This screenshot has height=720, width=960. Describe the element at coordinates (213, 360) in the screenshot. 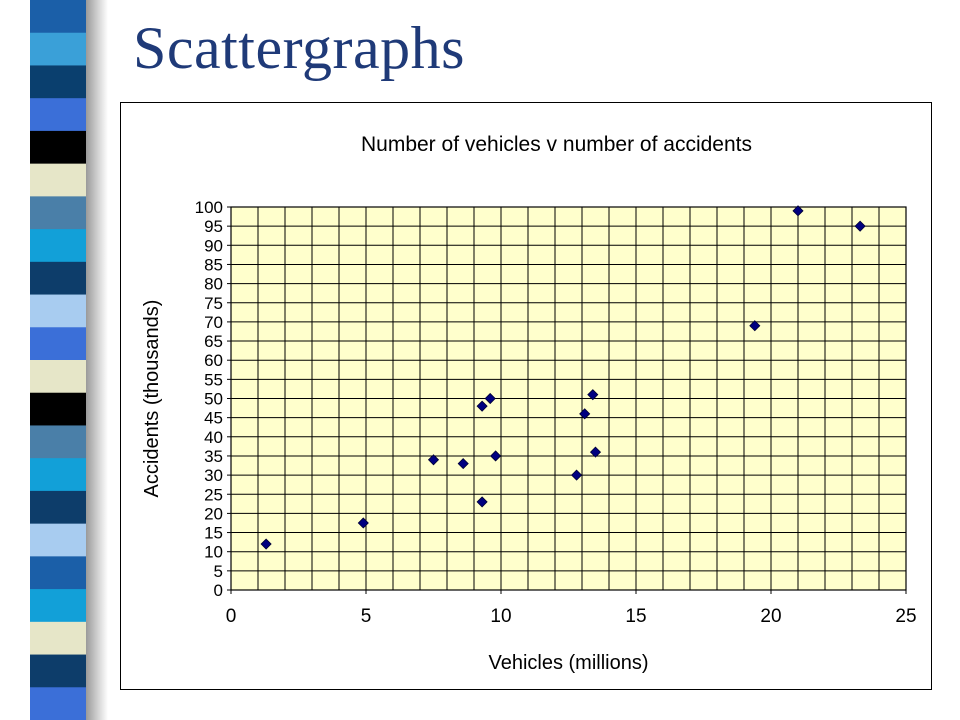

I see `y-tick-label: 60` at that location.